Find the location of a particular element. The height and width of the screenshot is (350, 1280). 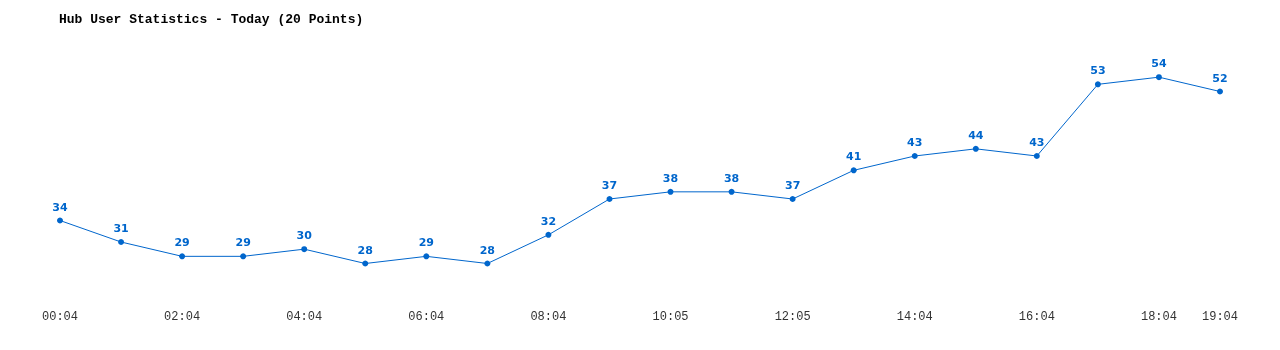

data-label: 31 is located at coordinates (121, 228).